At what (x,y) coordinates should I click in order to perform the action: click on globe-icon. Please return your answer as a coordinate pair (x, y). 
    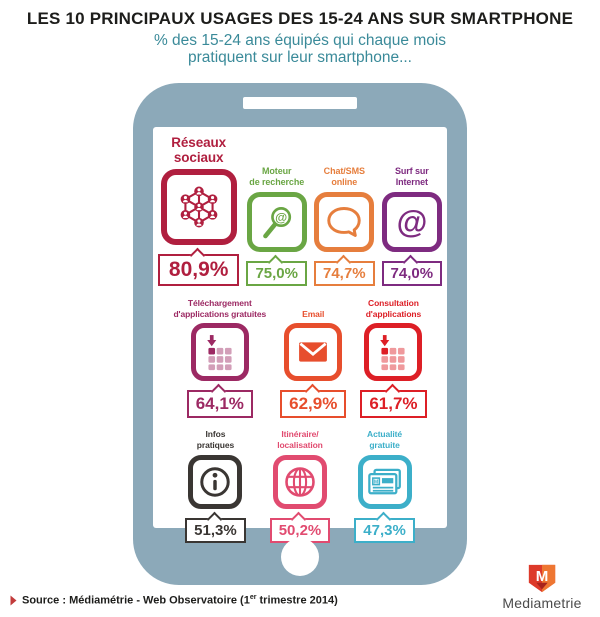
    Looking at the image, I should click on (300, 481).